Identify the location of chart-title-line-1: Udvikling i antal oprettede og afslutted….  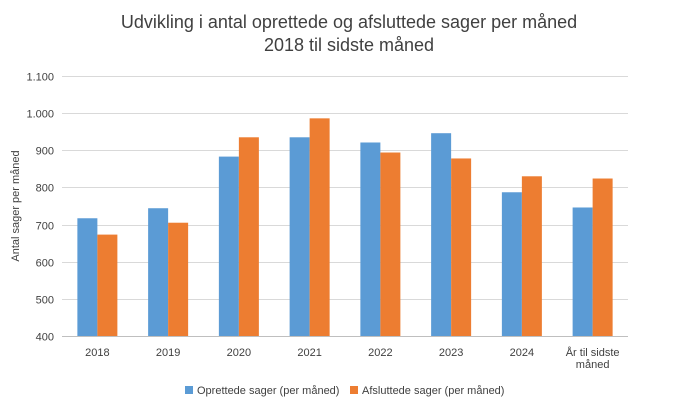
(349, 22).